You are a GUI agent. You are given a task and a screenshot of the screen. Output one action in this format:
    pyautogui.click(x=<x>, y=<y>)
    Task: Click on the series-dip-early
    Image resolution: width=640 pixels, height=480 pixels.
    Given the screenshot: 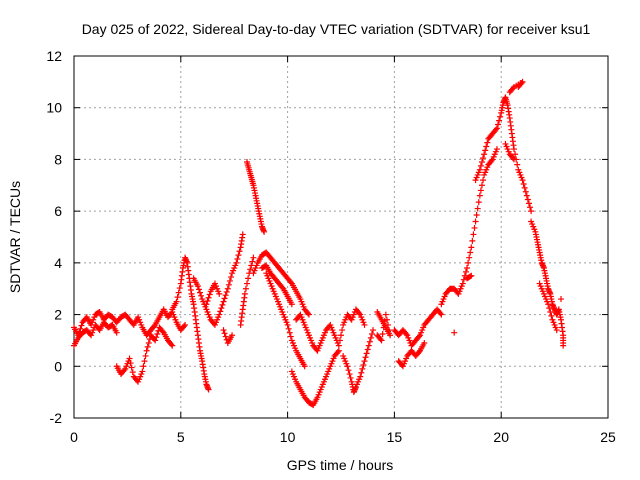 What is the action you would take?
    pyautogui.click(x=144, y=354)
    